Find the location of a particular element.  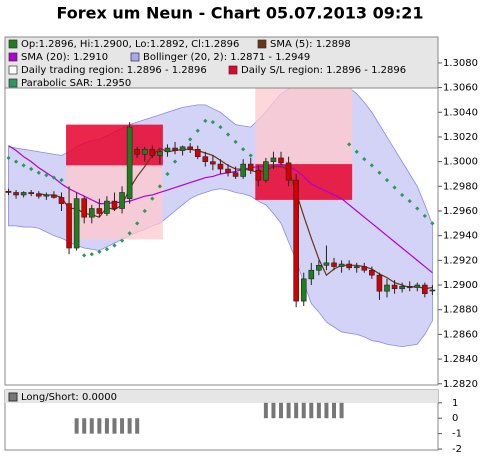

y-tick-label: 1.3020 is located at coordinates (460, 137).